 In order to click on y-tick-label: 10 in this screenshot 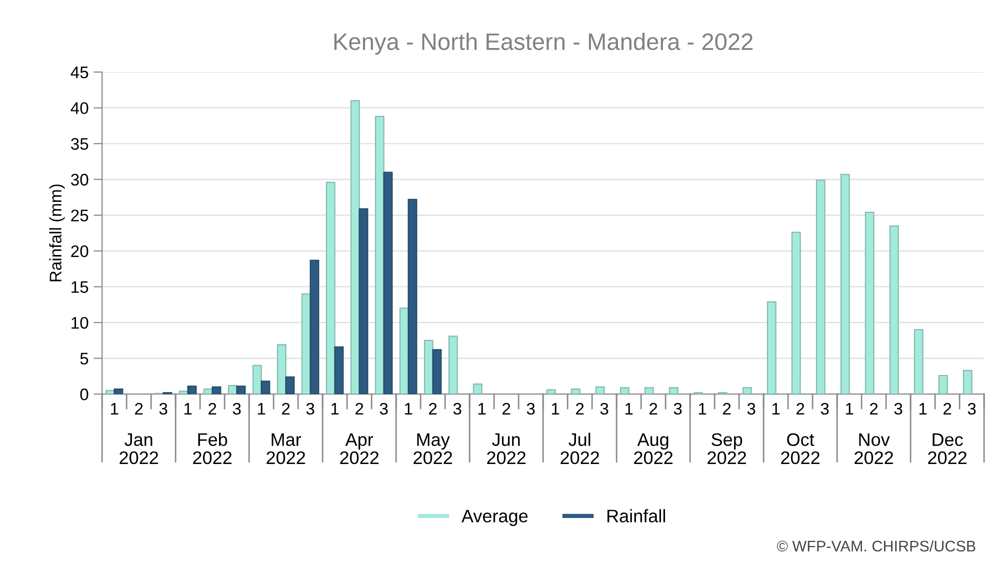, I will do `click(80, 322)`.